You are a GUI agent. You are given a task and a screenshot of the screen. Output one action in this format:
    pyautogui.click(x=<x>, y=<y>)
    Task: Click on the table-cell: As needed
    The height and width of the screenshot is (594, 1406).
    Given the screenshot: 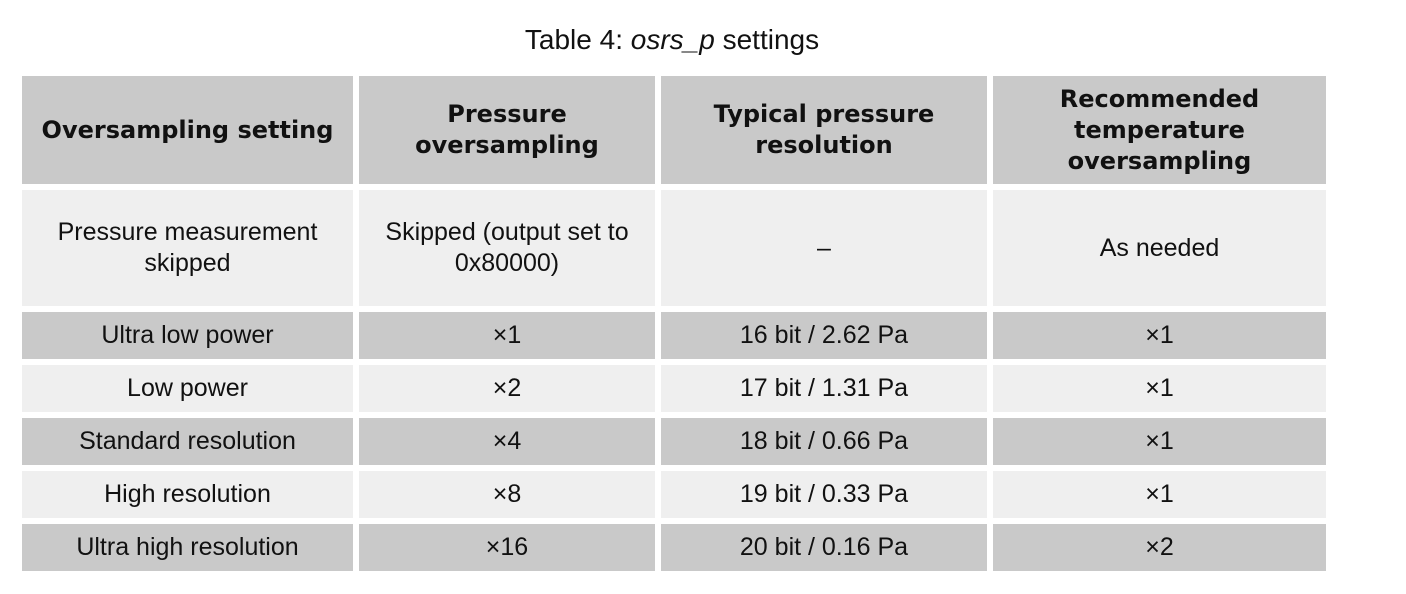 What is the action you would take?
    pyautogui.click(x=1159, y=248)
    